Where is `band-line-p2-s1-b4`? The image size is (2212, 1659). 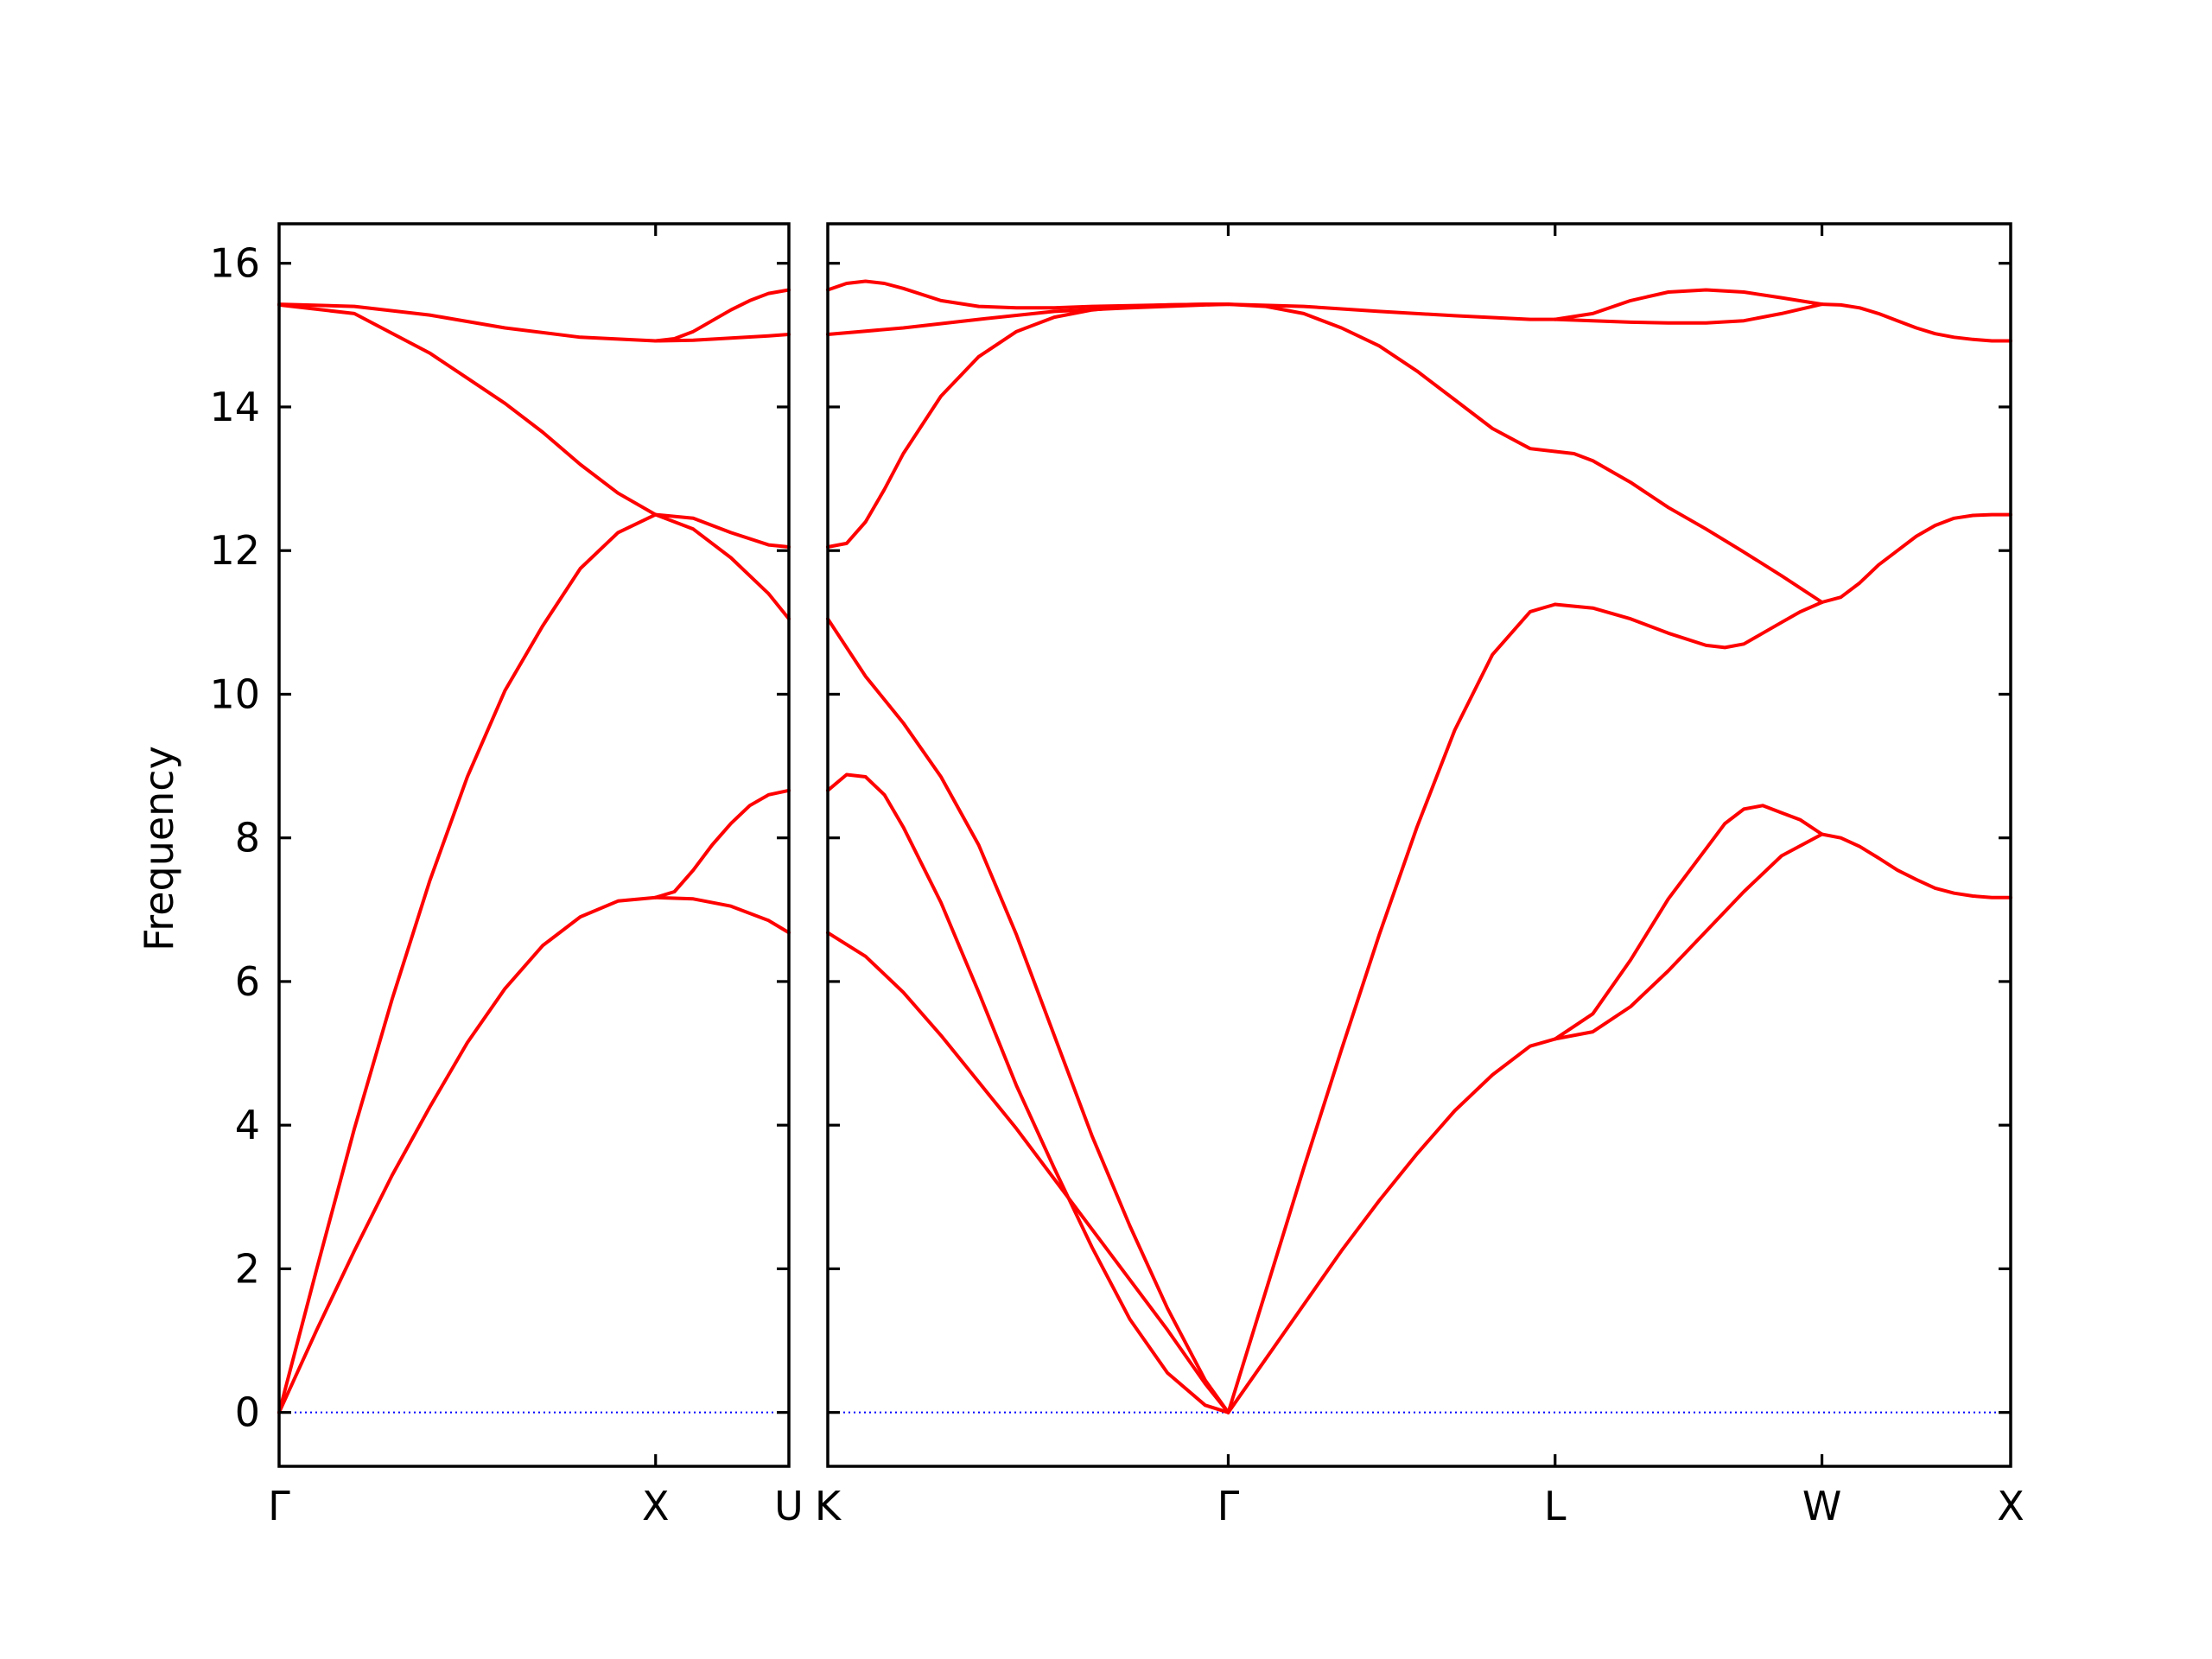
band-line-p2-s1-b4 is located at coordinates (1028, 425).